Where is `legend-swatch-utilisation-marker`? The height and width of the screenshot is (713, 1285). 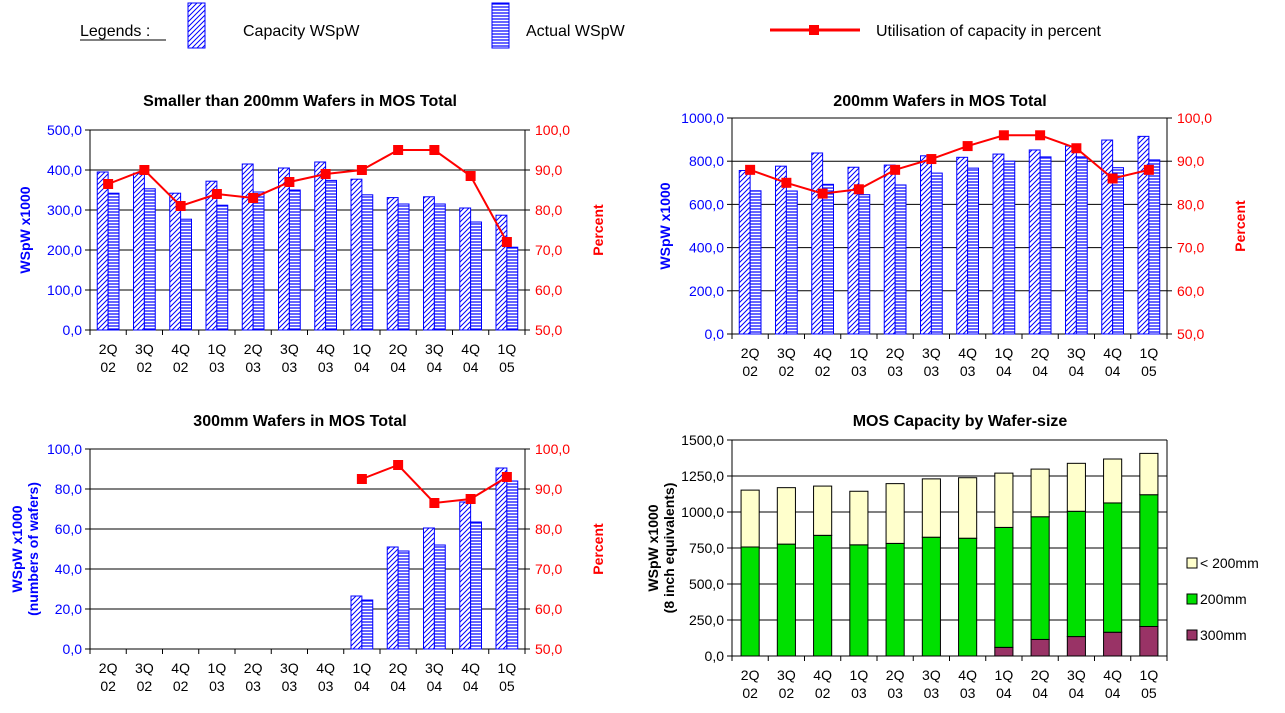
legend-swatch-utilisation-marker is located at coordinates (814, 30).